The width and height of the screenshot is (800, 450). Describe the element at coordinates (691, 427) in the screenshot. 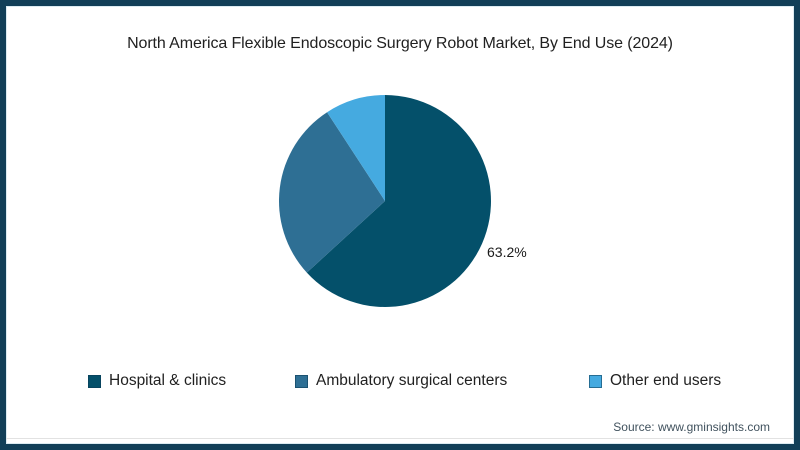

I see `source-text: Source: www.gminsights.com` at that location.